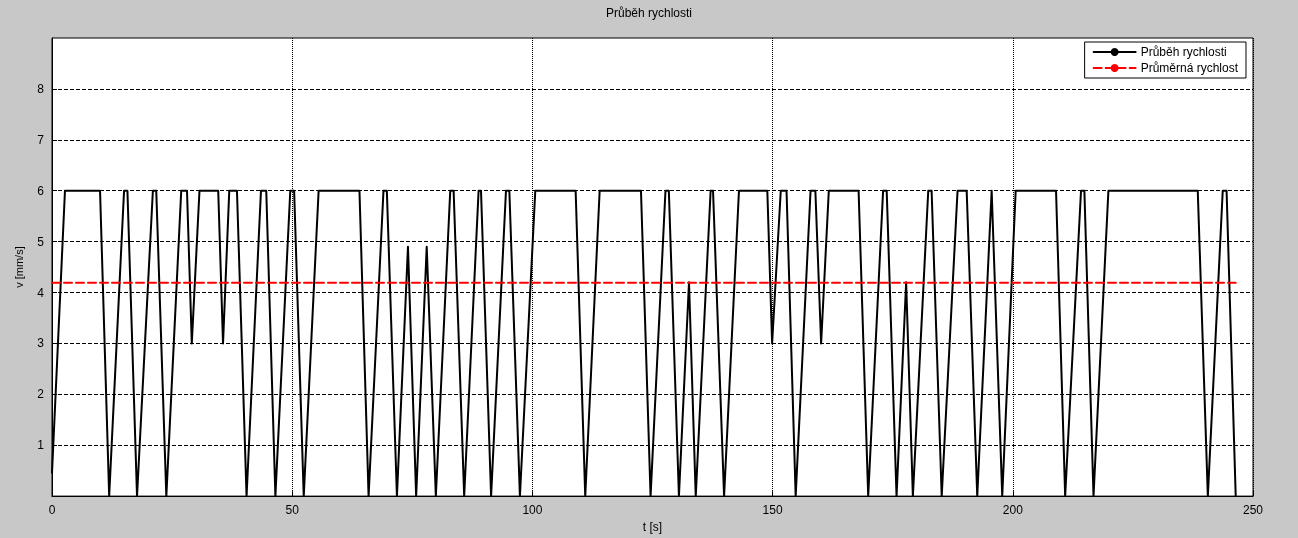  What do you see at coordinates (41, 343) in the screenshot?
I see `y-tick-label: 3` at bounding box center [41, 343].